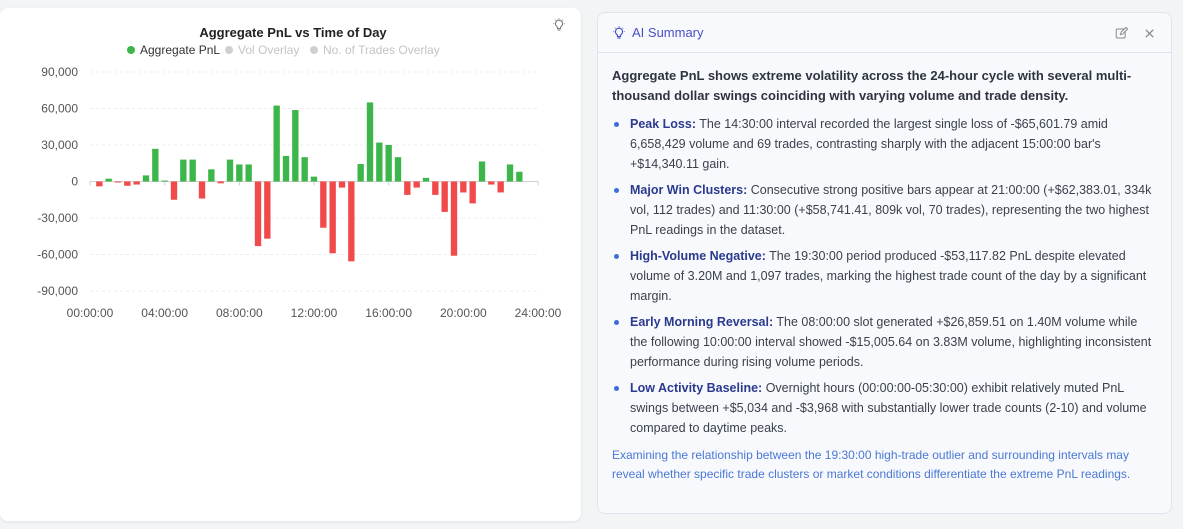 This screenshot has height=529, width=1183. Describe the element at coordinates (538, 313) in the screenshot. I see `x-tick-label: 24:00:00` at that location.